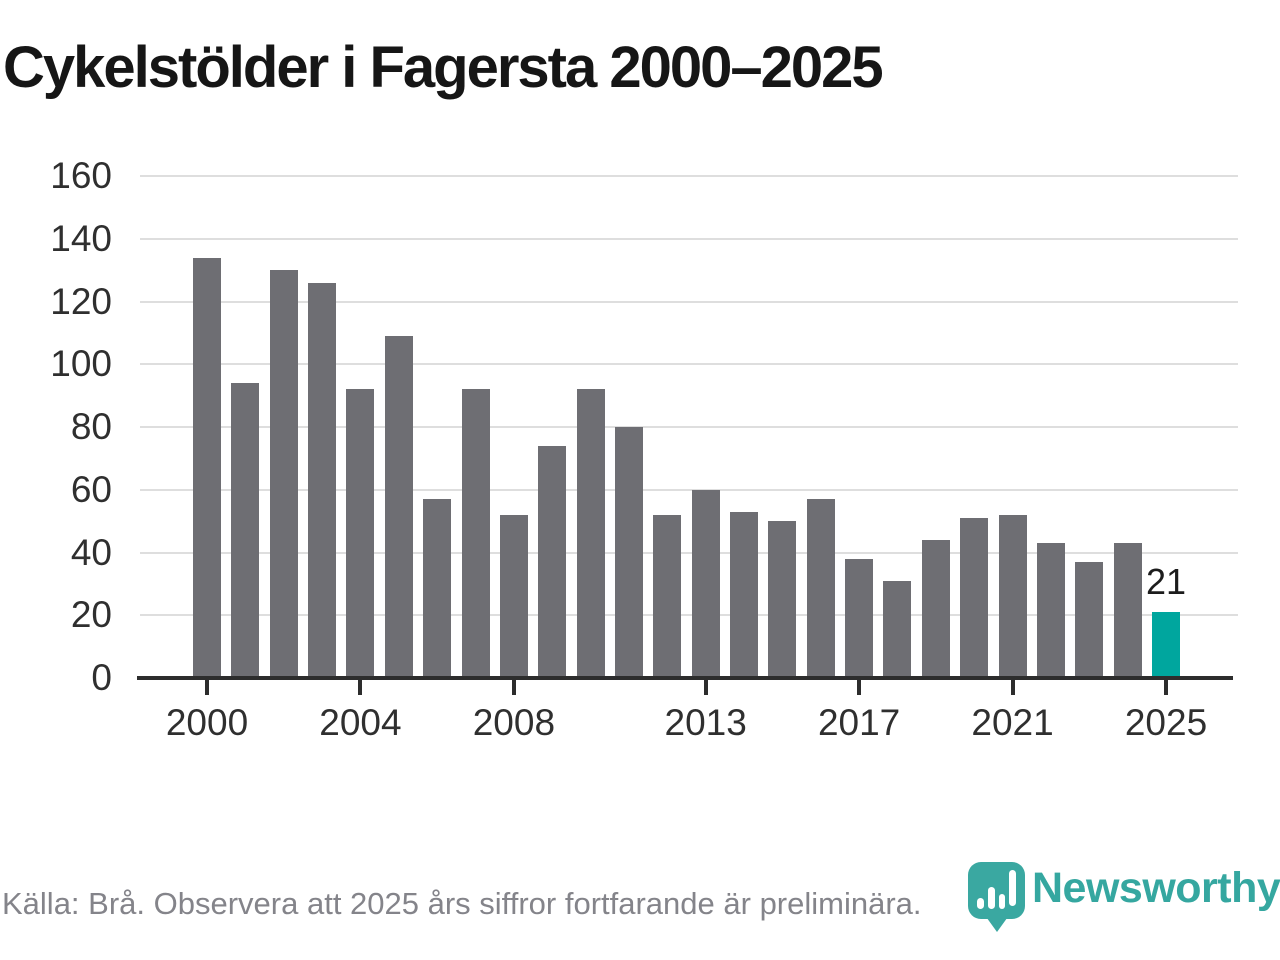  What do you see at coordinates (859, 722) in the screenshot?
I see `x-tick-label-2017: 2017` at bounding box center [859, 722].